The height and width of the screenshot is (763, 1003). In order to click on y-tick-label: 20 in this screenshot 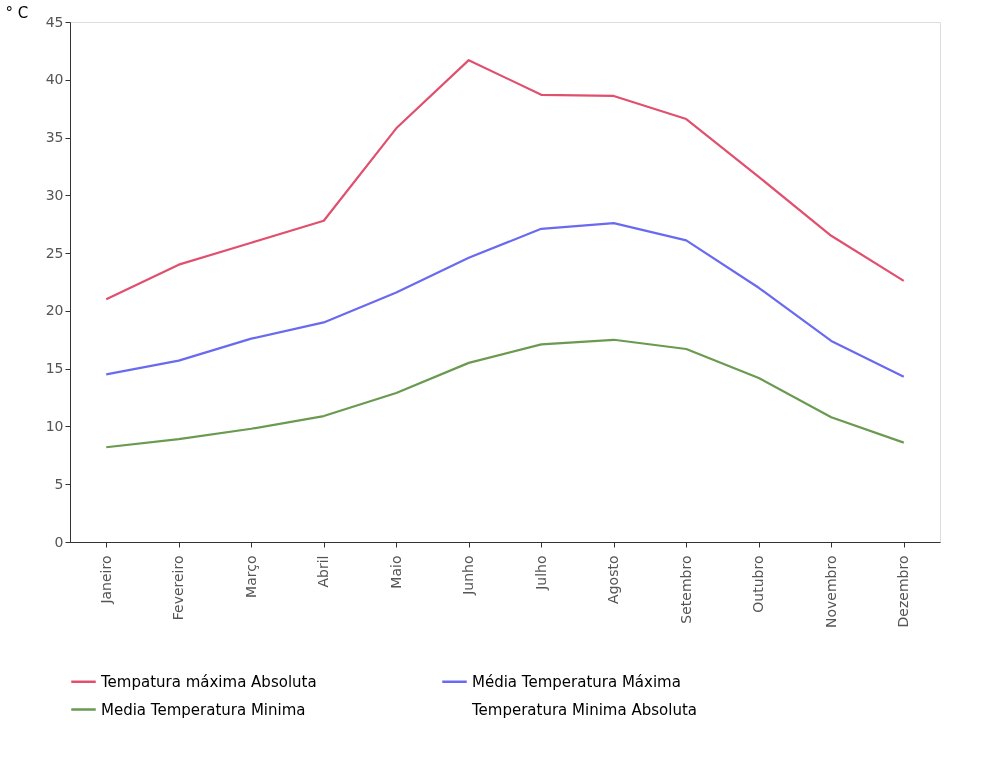, I will do `click(54, 310)`.